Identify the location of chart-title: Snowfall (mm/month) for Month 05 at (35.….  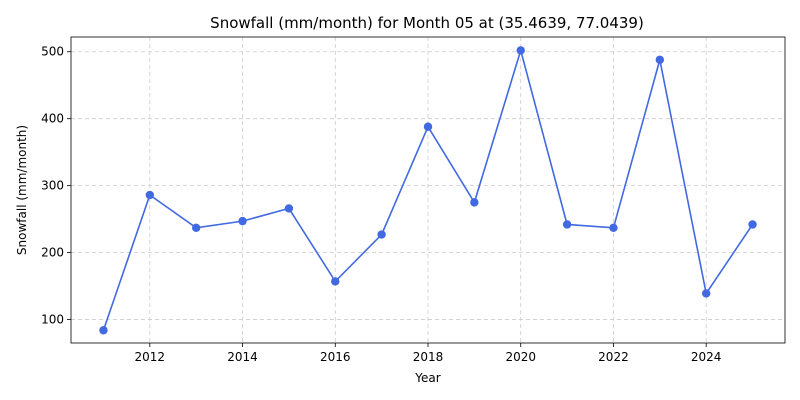
(427, 23).